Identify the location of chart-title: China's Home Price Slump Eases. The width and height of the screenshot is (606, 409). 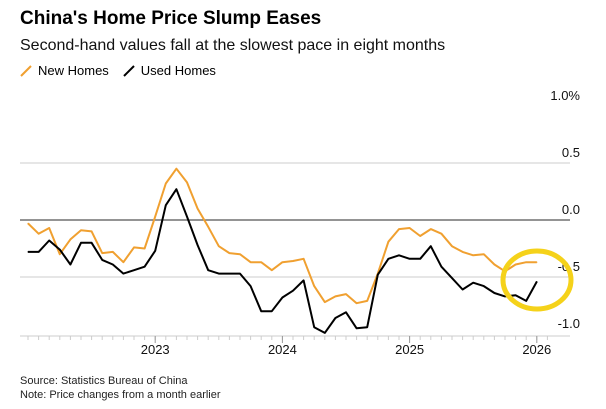
(171, 18).